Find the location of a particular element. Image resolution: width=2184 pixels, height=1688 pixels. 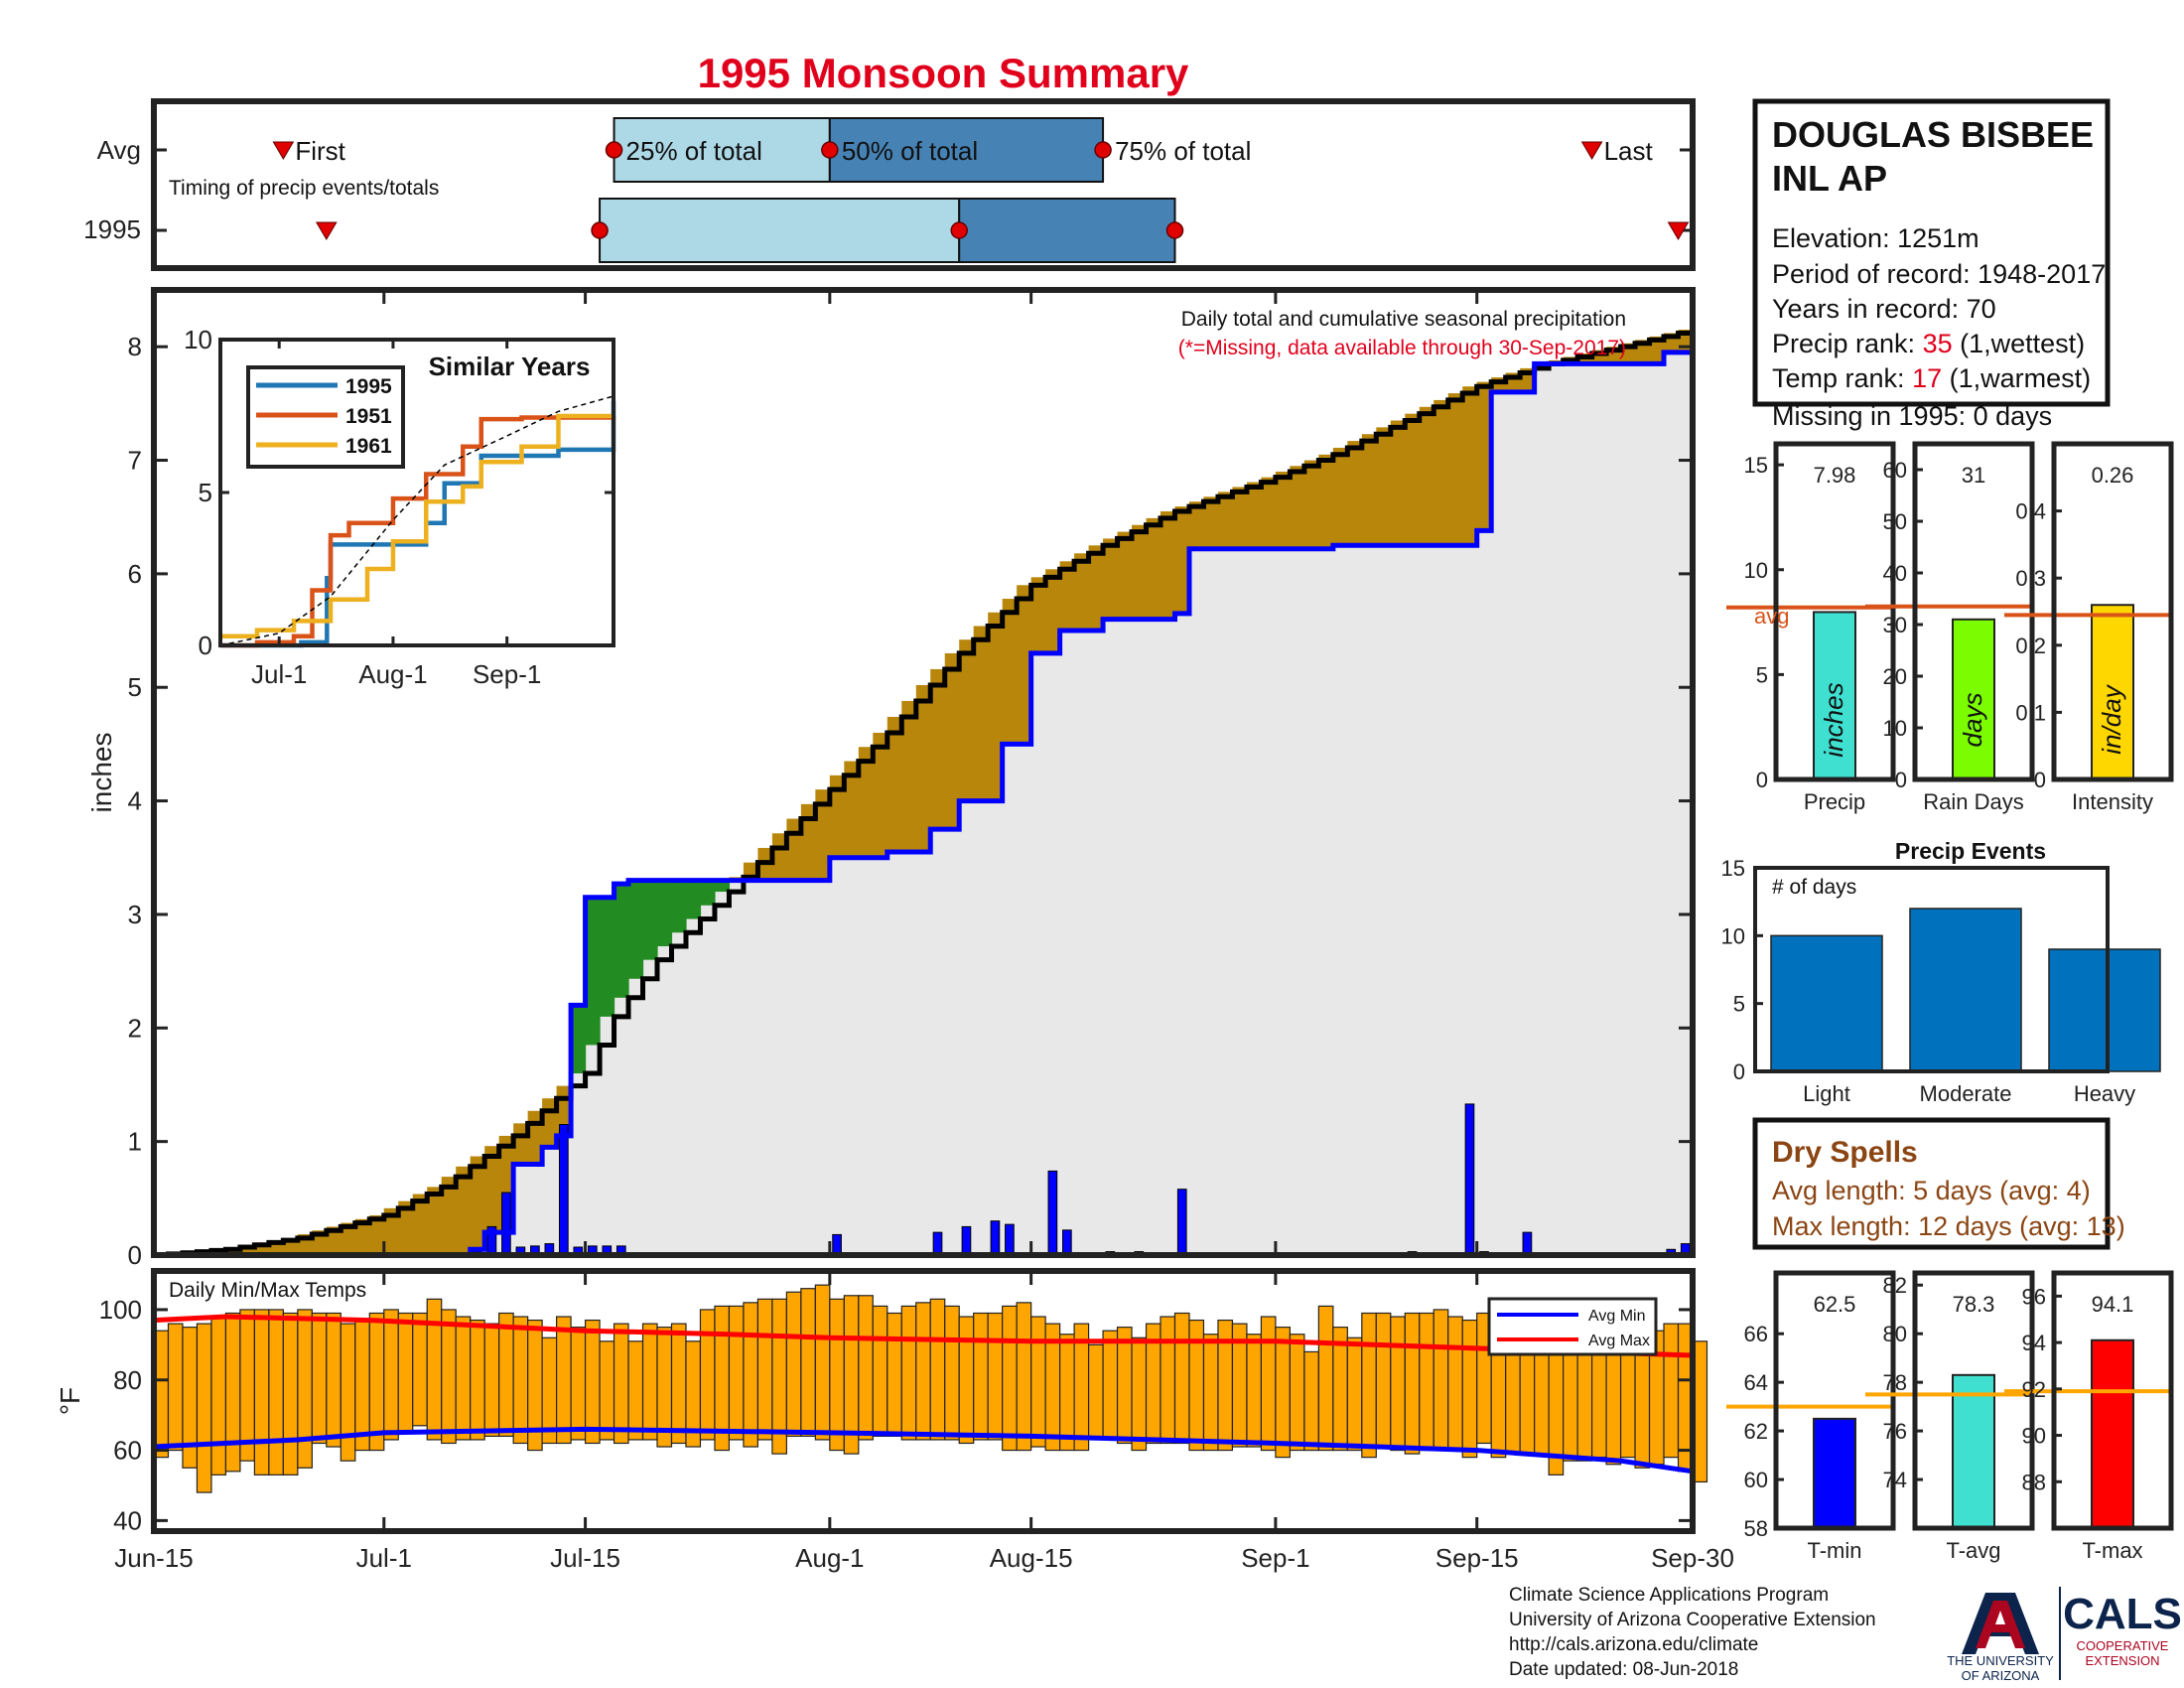

y1995-first-half-box is located at coordinates (780, 230).